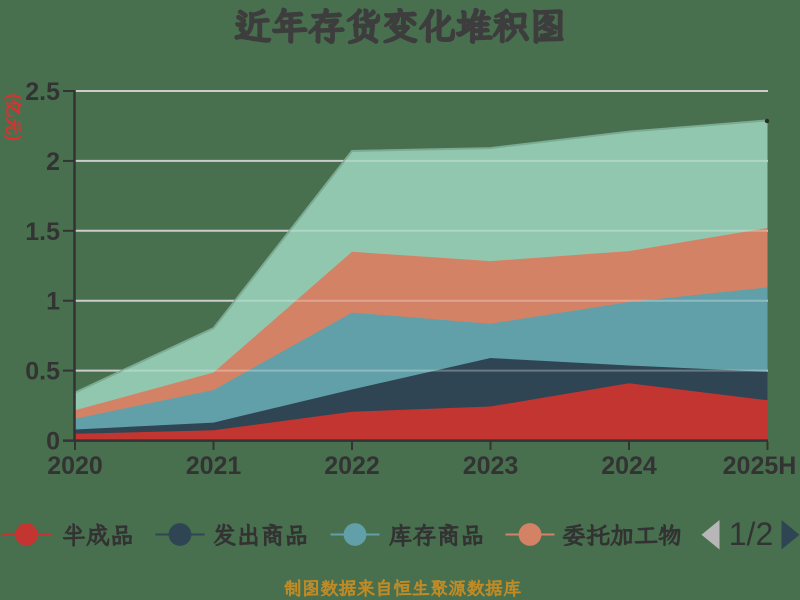 Image resolution: width=800 pixels, height=600 pixels. What do you see at coordinates (352, 466) in the screenshot?
I see `svg-text: 2022` at bounding box center [352, 466].